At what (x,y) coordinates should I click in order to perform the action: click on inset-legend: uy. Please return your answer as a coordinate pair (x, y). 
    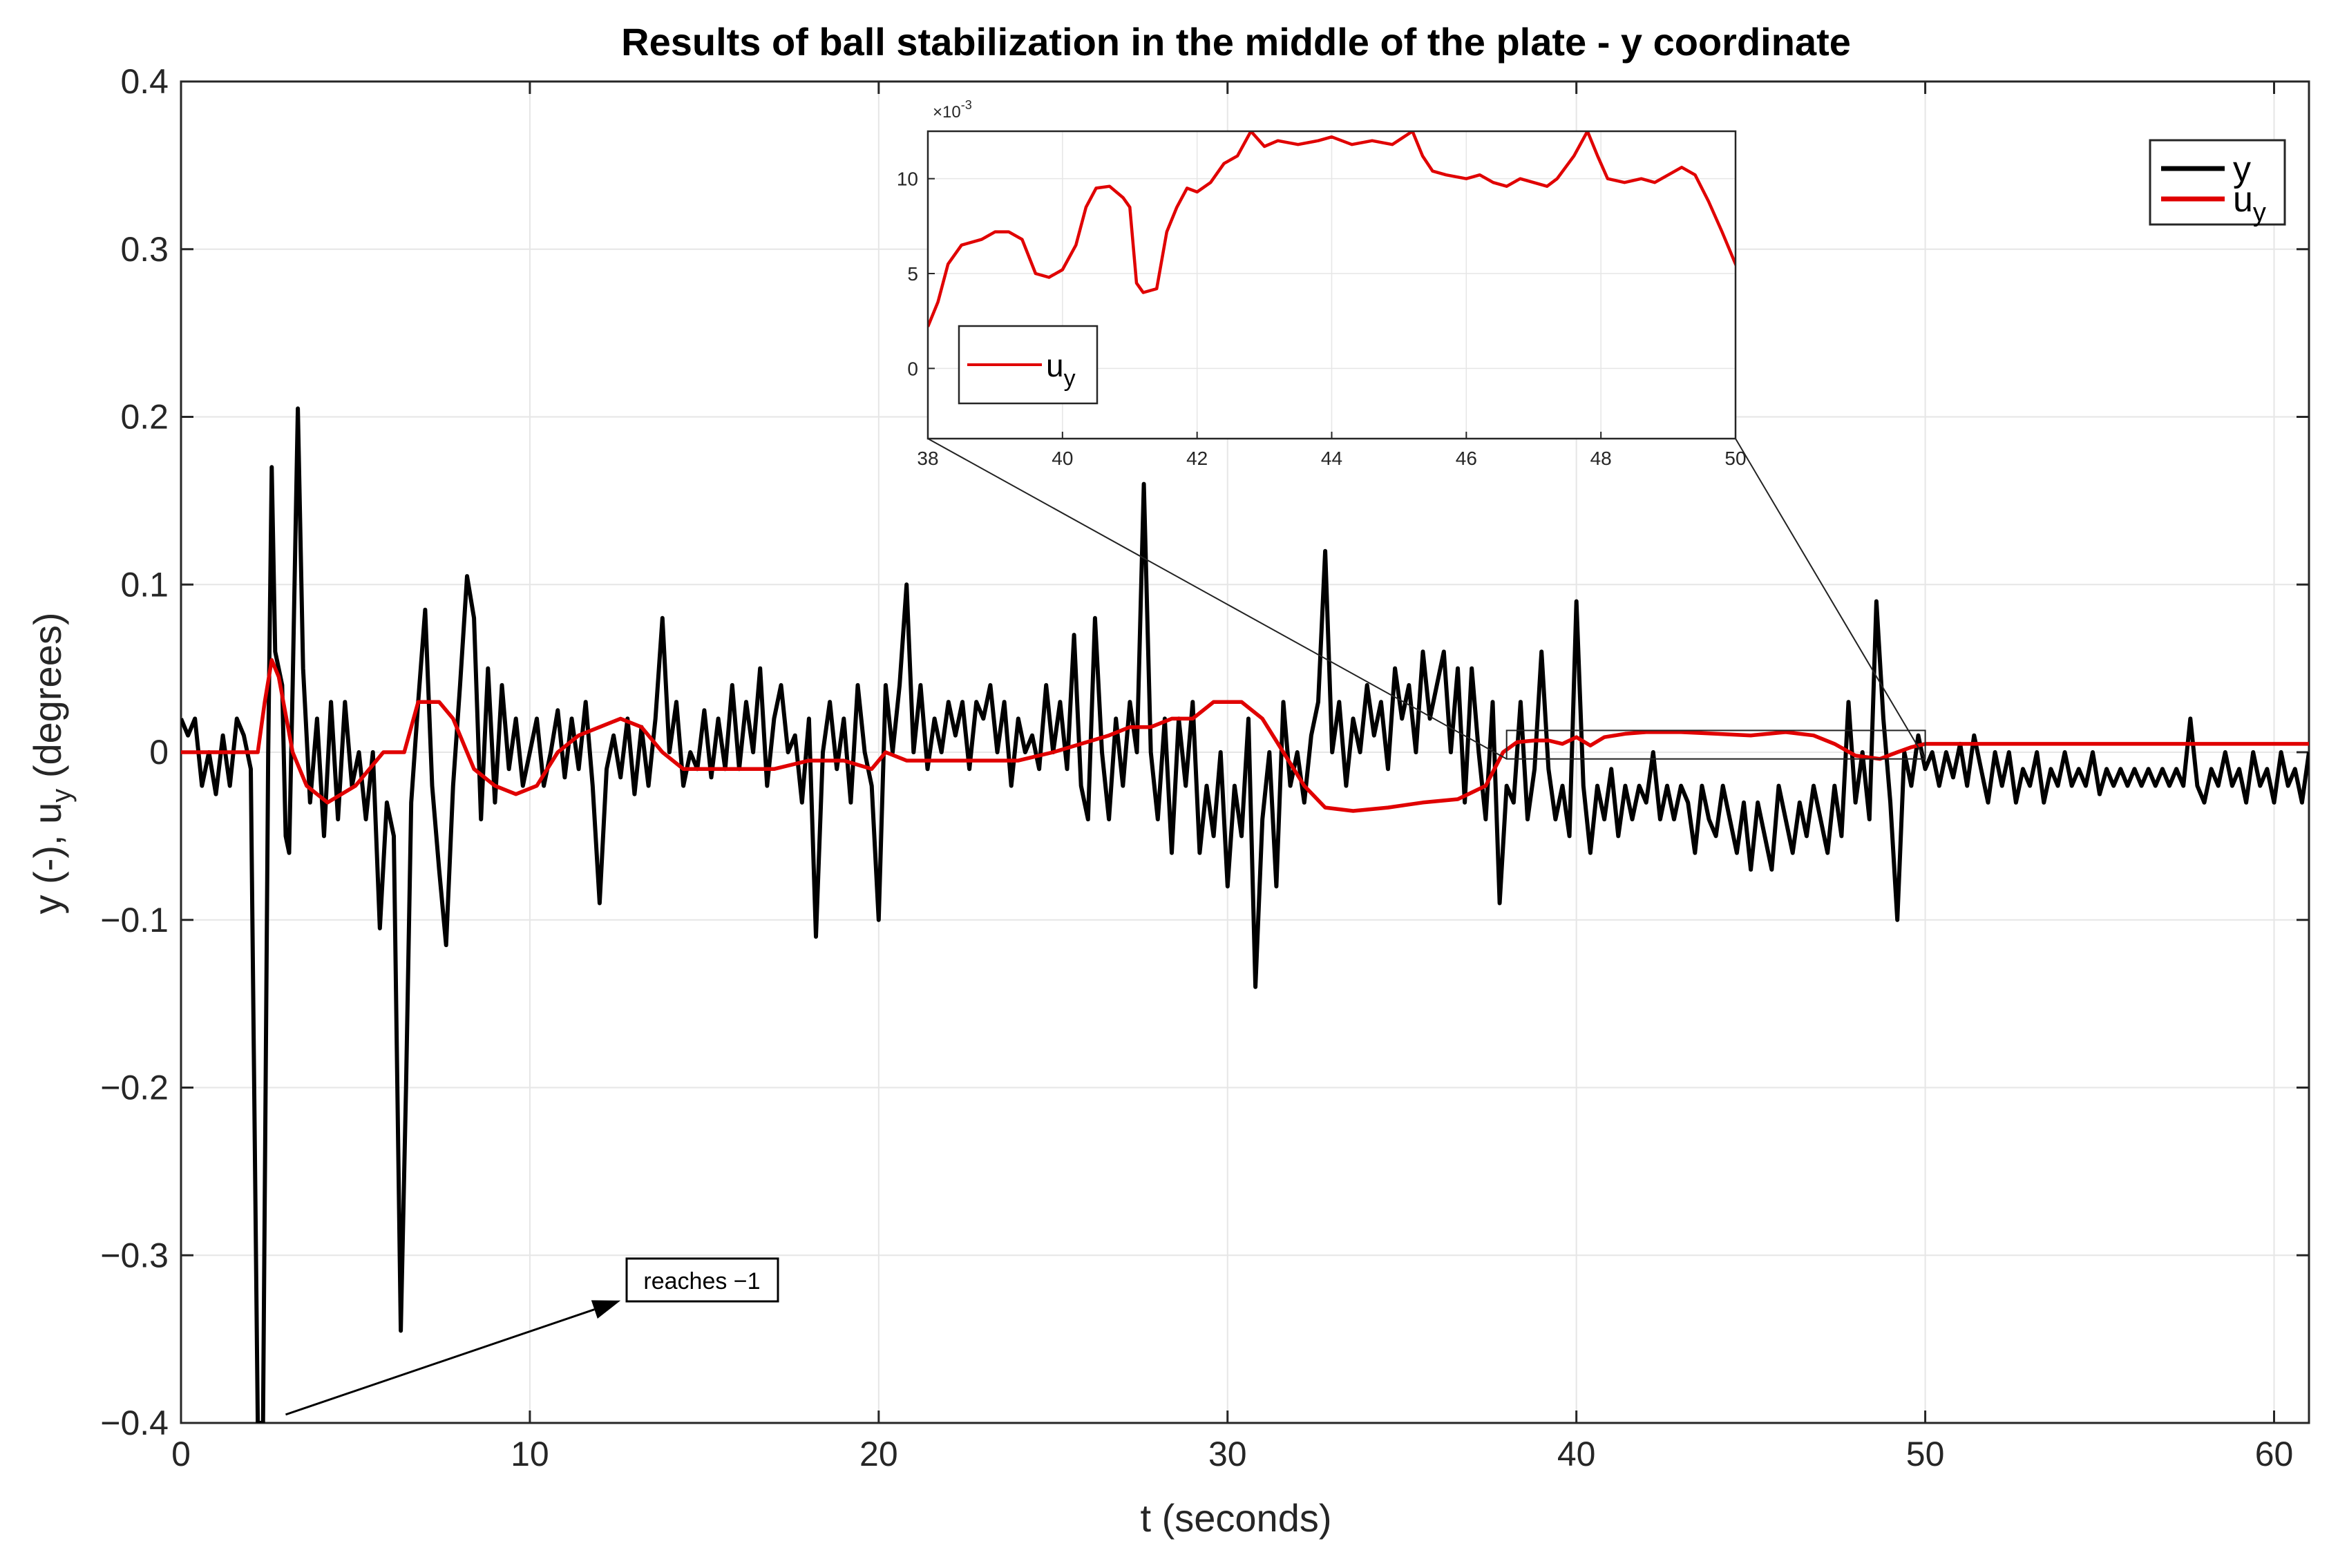
    Looking at the image, I should click on (1028, 365).